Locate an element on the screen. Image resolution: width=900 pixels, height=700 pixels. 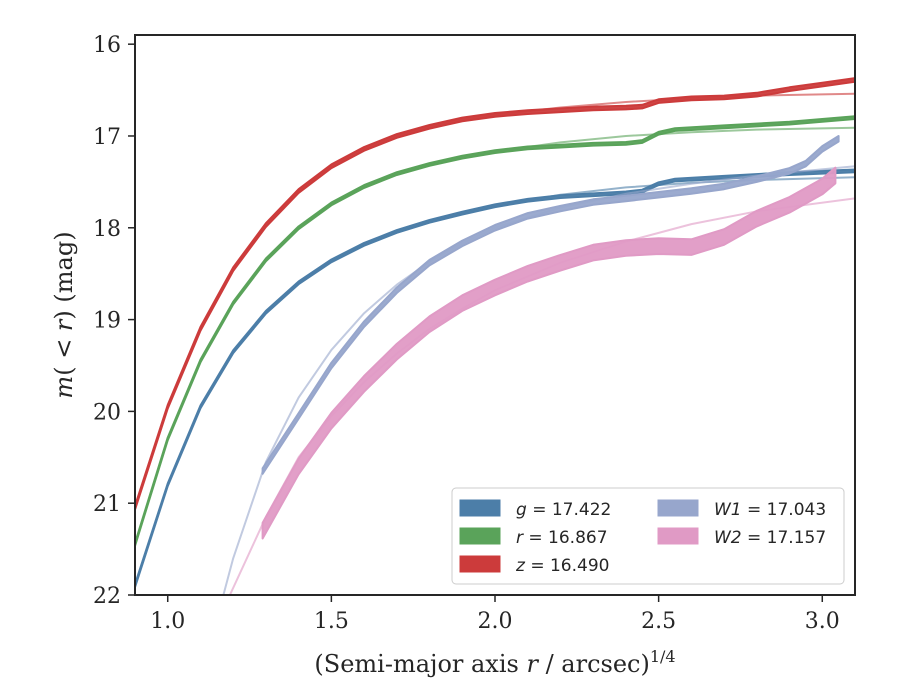
x-tick-label: 2.5 is located at coordinates (658, 621).